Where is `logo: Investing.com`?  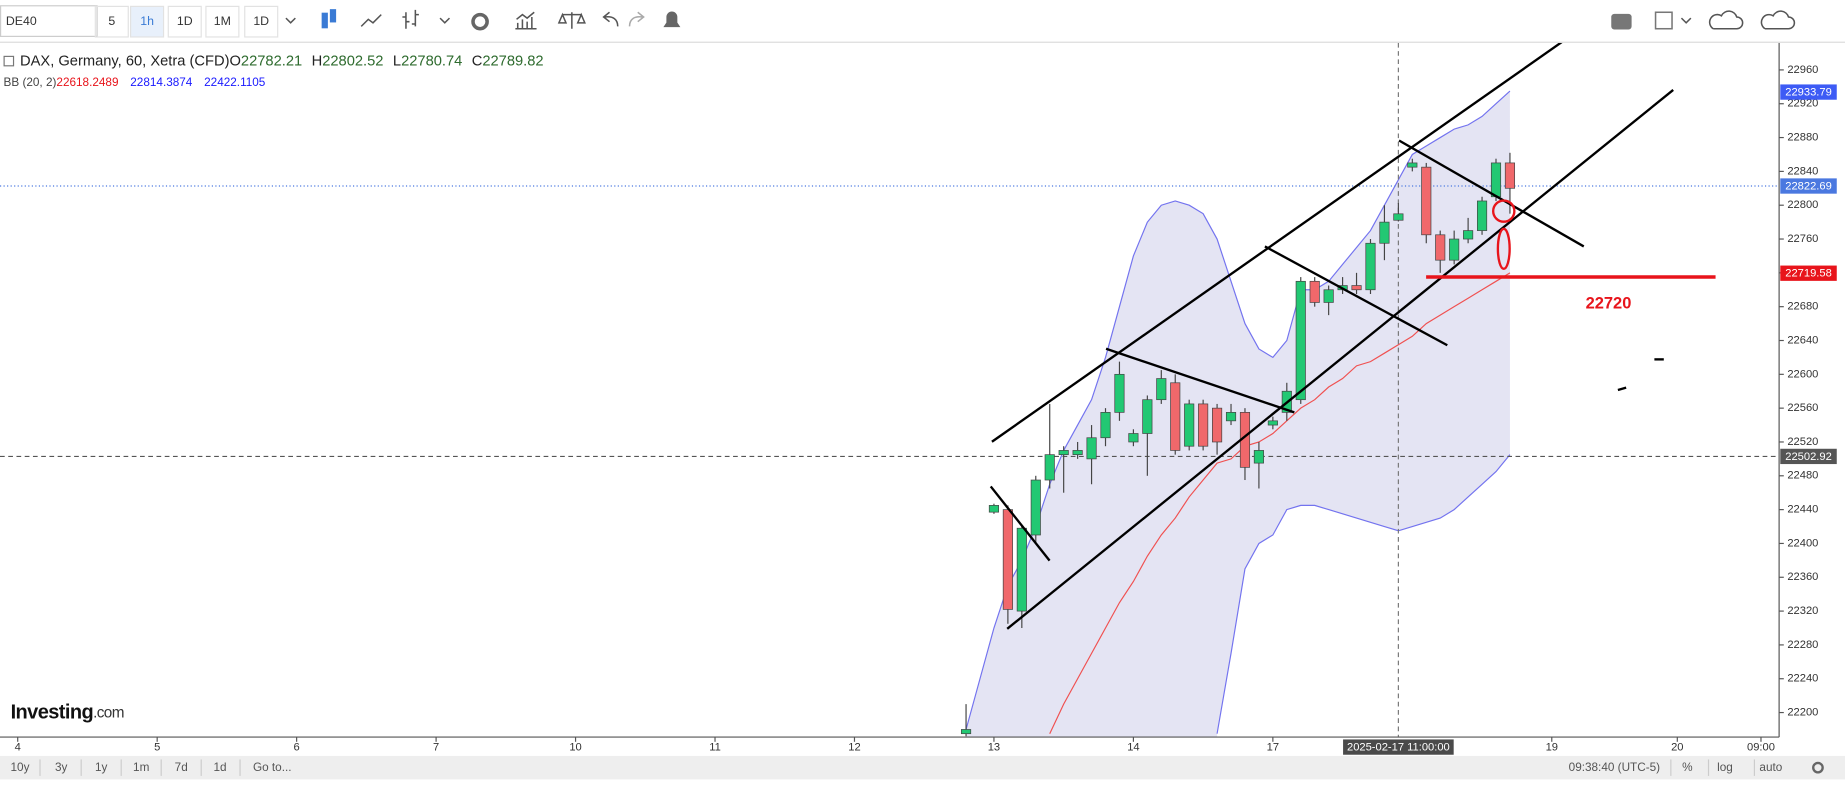 logo: Investing.com is located at coordinates (67, 713).